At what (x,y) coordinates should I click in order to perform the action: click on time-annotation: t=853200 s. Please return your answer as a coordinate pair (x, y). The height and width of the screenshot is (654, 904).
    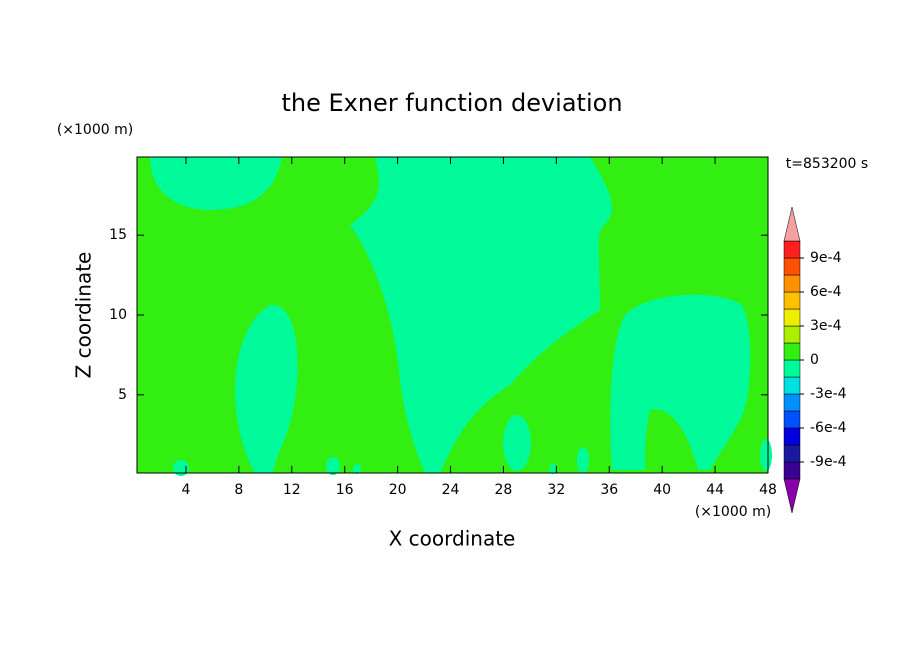
    Looking at the image, I should click on (827, 164).